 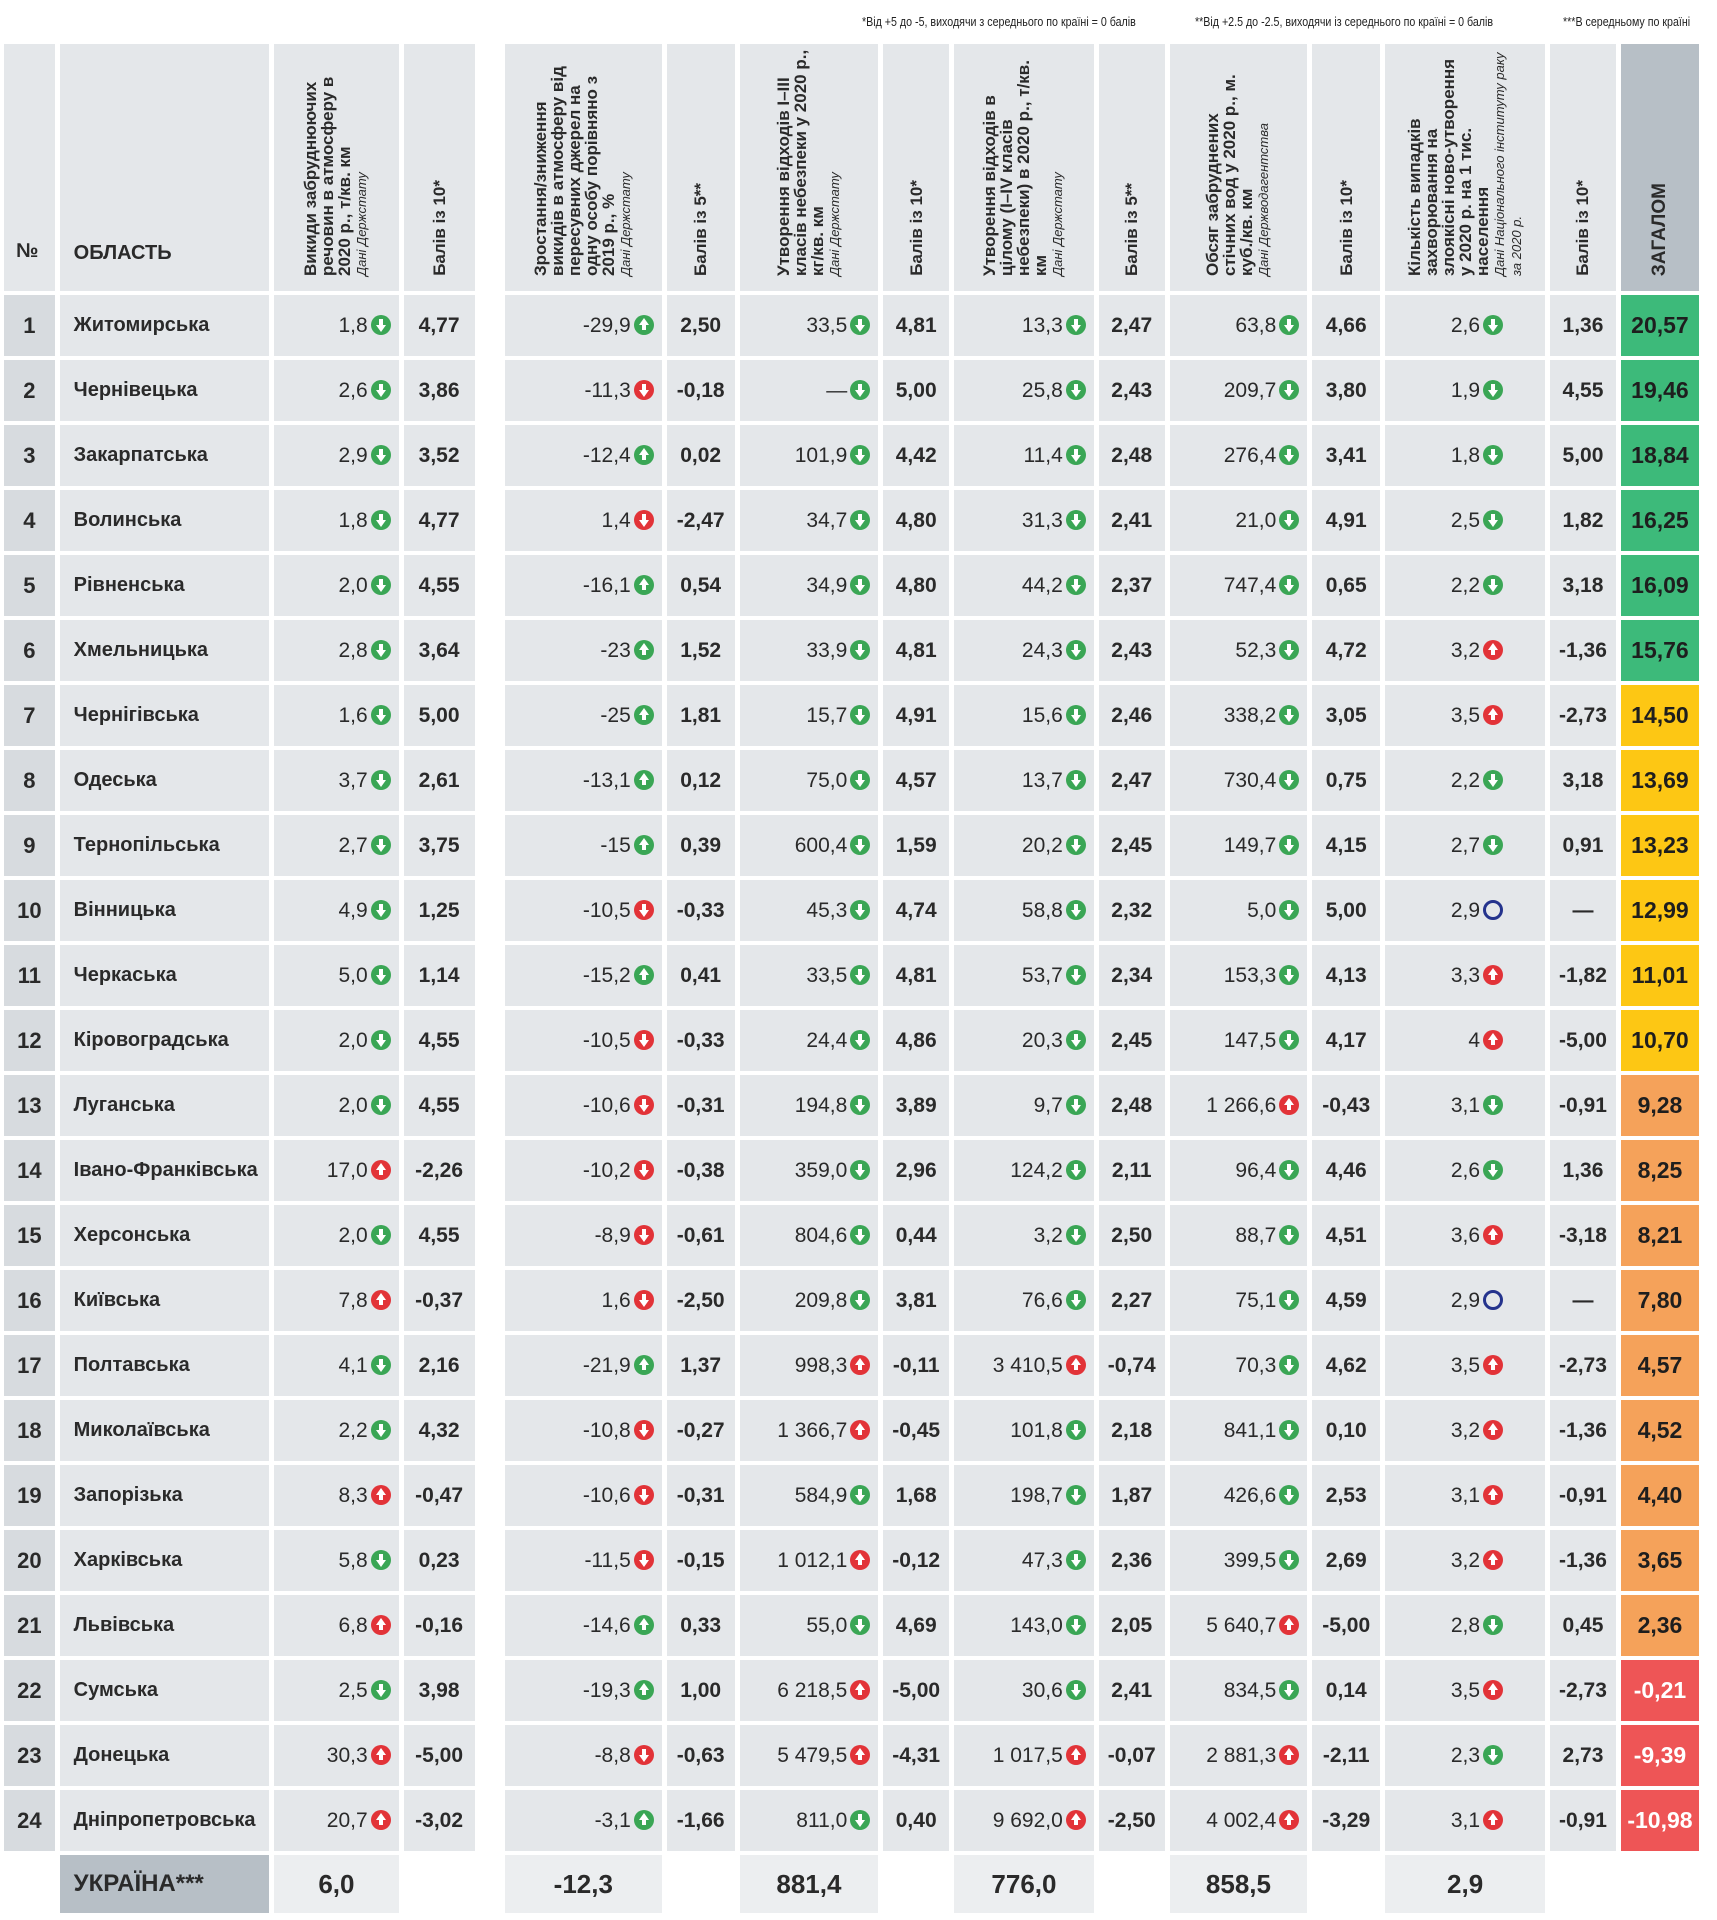 I want to click on cancer-cell: 3,2, so click(x=1468, y=1562).